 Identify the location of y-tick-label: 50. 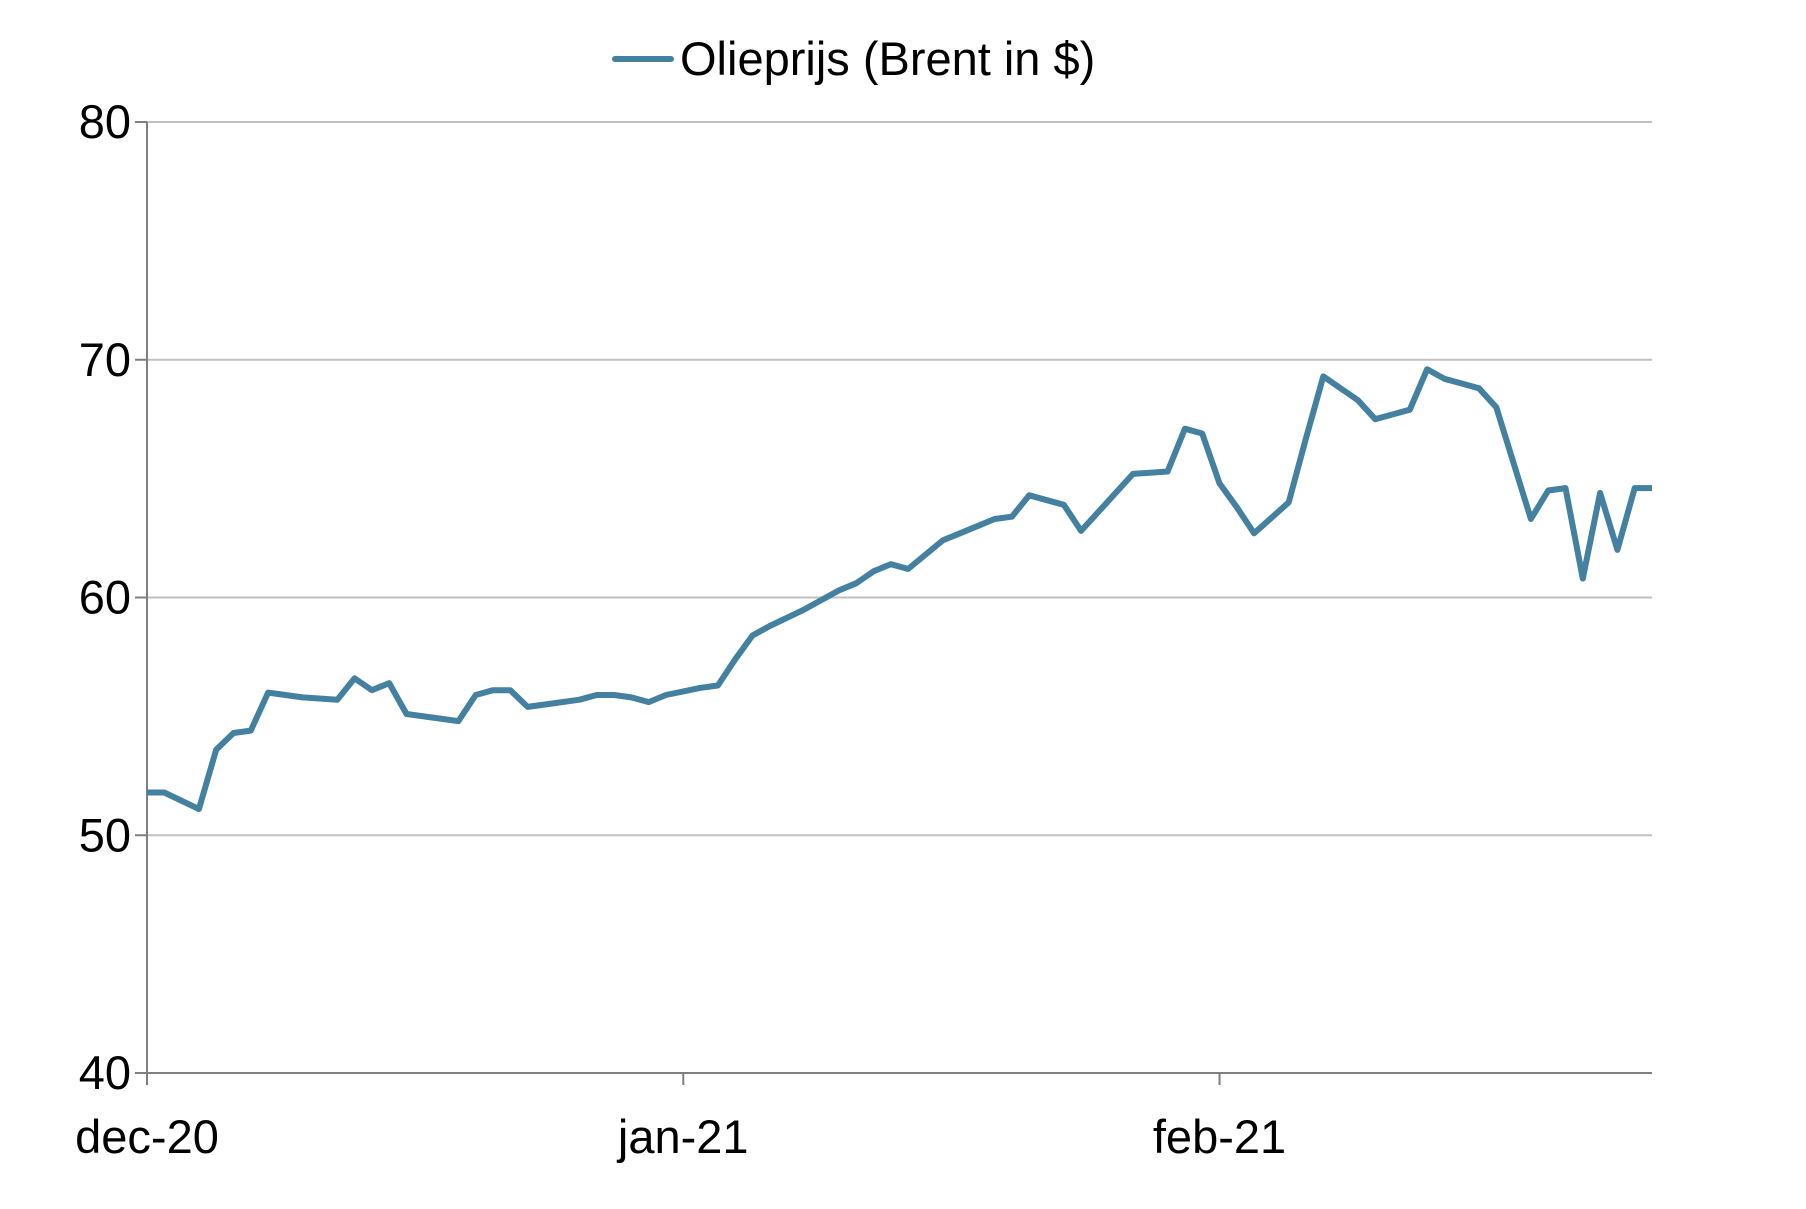
(105, 834).